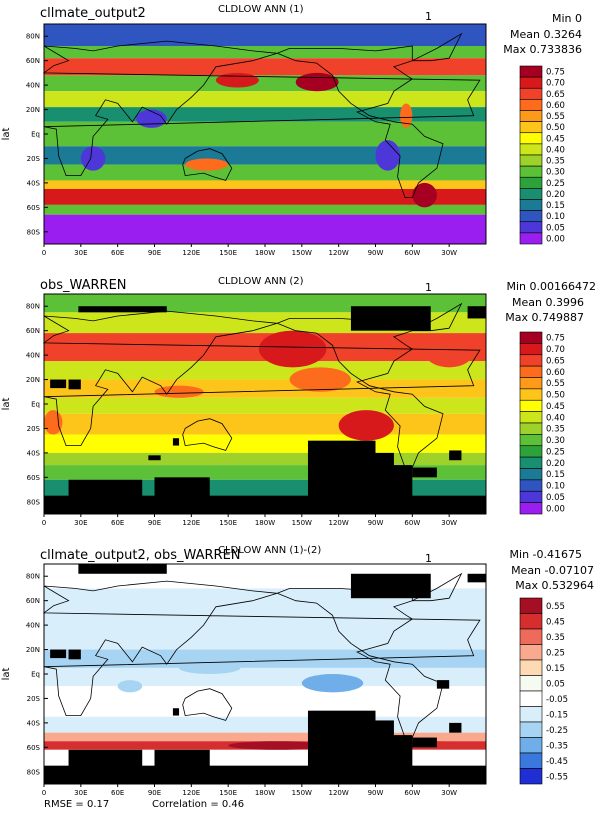  Describe the element at coordinates (270, 550) in the screenshot. I see `panel-title: CLDLOW ANN (1)-(2)` at that location.